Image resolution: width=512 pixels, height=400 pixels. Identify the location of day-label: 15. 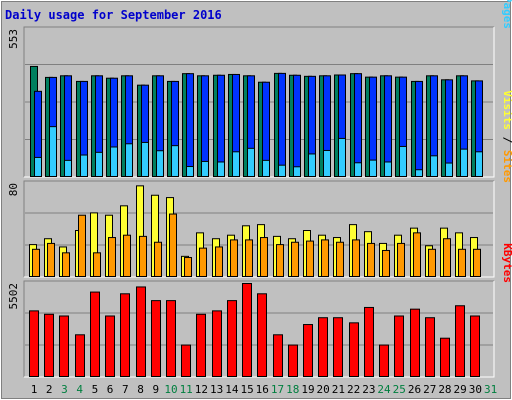
(246, 389).